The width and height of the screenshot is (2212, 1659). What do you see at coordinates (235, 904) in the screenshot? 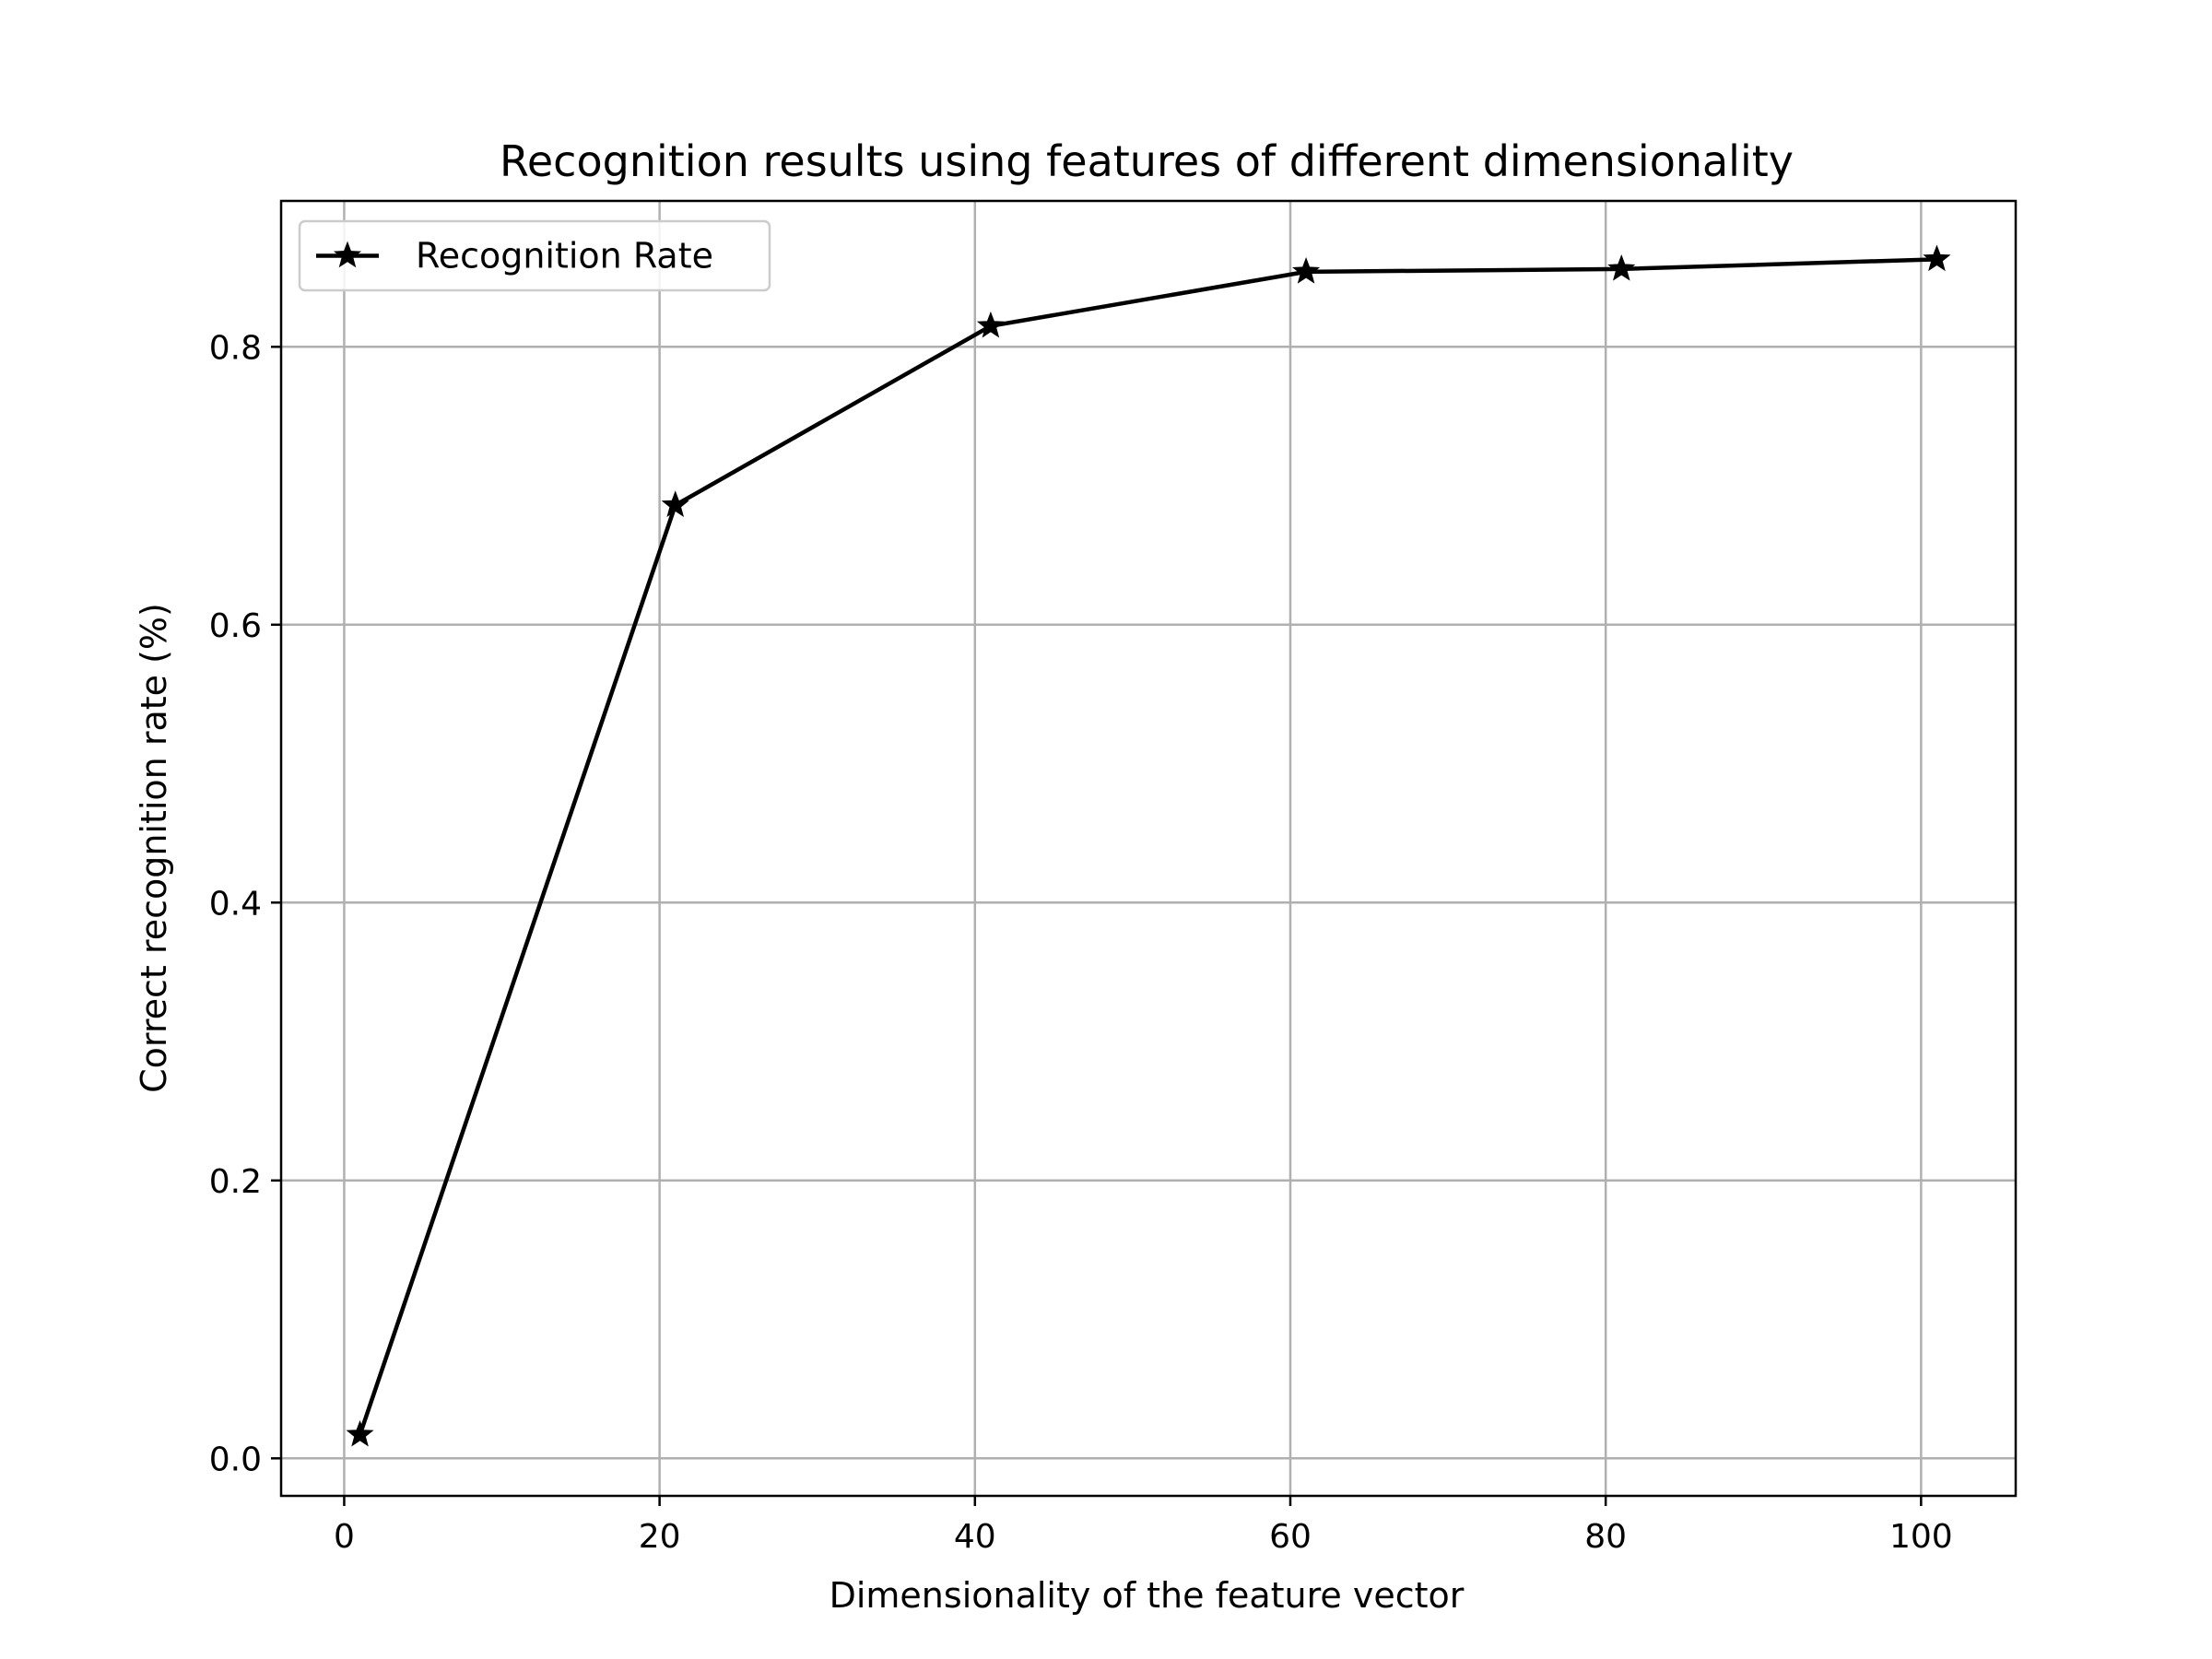
I see `y-tick-label: 0.4` at bounding box center [235, 904].